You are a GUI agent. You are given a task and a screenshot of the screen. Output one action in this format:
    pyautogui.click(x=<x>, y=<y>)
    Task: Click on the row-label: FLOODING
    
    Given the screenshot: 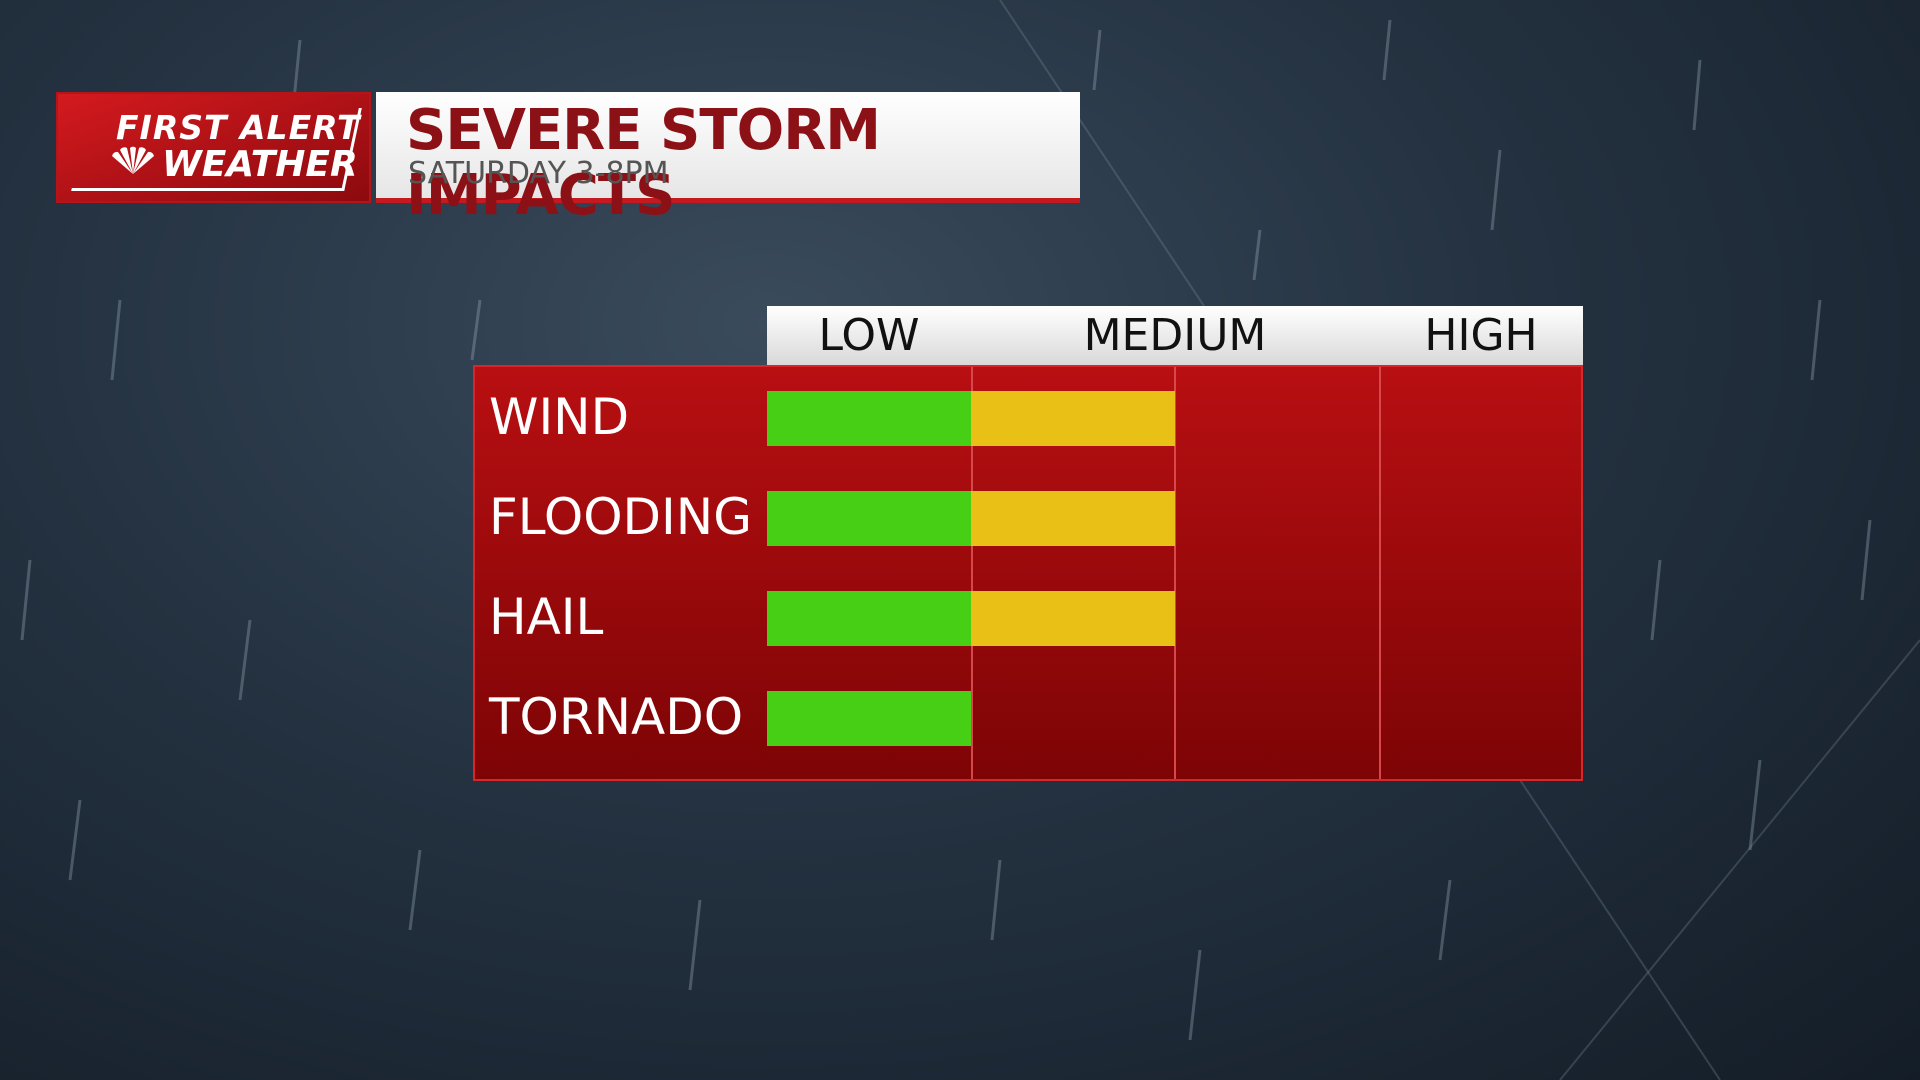 What is the action you would take?
    pyautogui.click(x=620, y=517)
    